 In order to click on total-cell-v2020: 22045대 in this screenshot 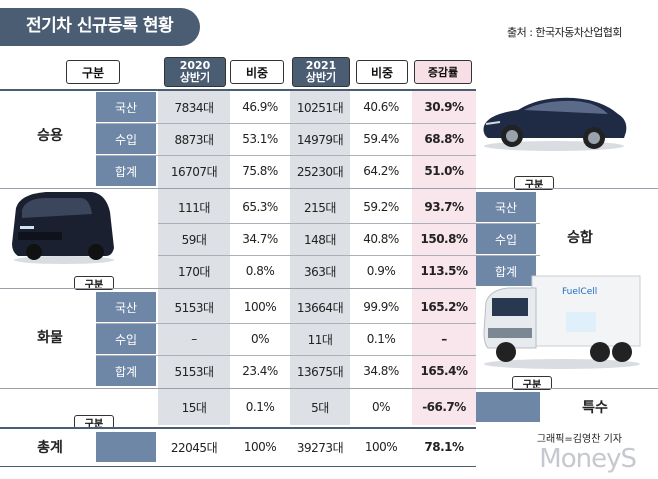, I will do `click(194, 447)`.